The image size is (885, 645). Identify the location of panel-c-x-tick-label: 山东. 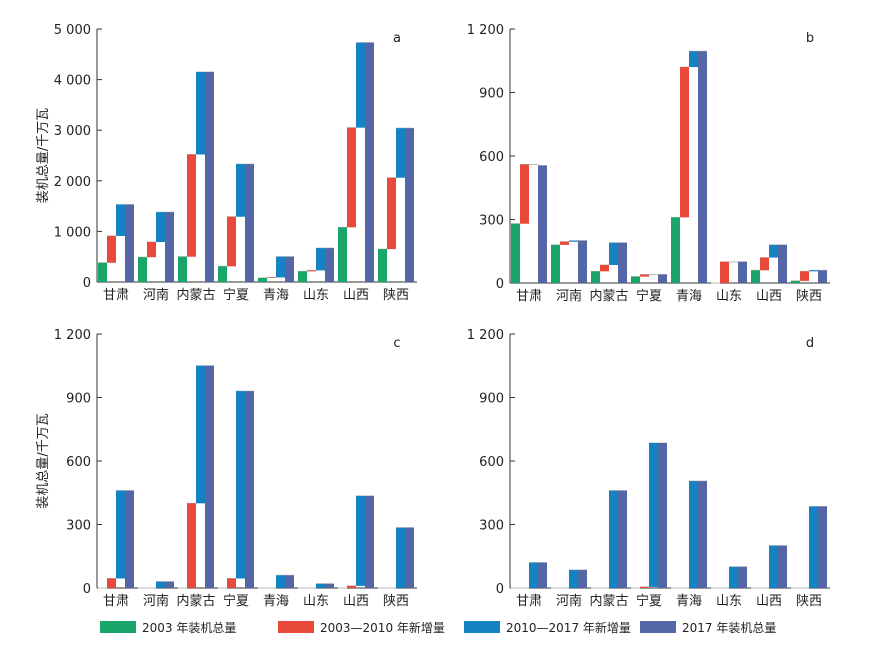
(316, 601).